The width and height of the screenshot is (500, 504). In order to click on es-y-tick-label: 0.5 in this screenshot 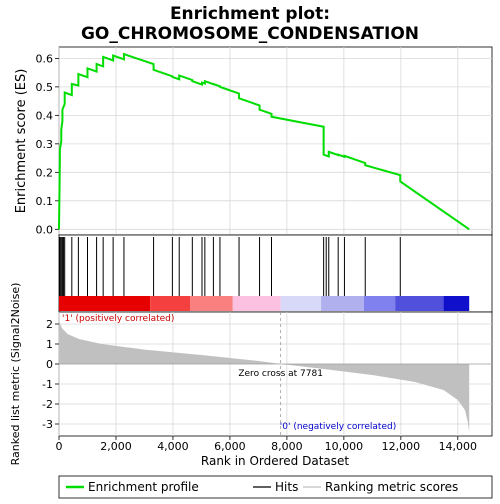, I will do `click(45, 87)`.